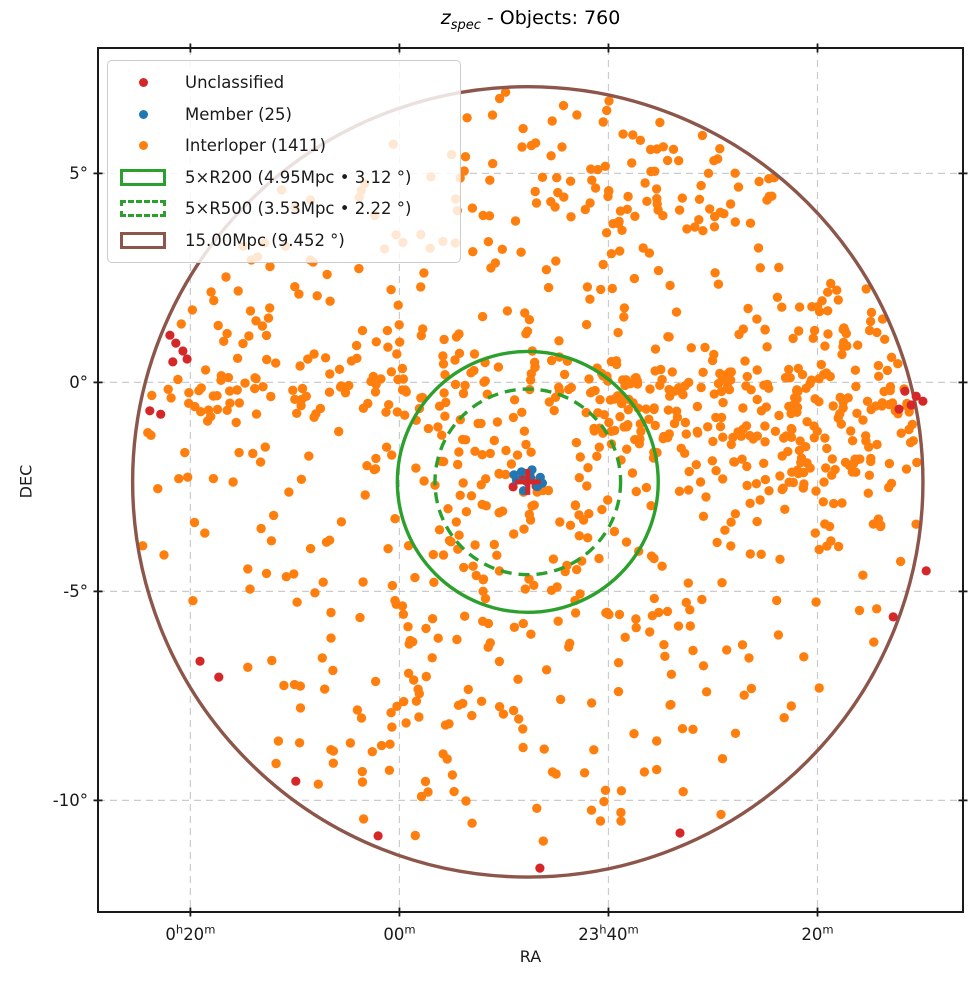 This screenshot has height=989, width=979. Describe the element at coordinates (298, 209) in the screenshot. I see `legend-label: 5×R500 (3.53Mpc • 2.22 °)` at that location.